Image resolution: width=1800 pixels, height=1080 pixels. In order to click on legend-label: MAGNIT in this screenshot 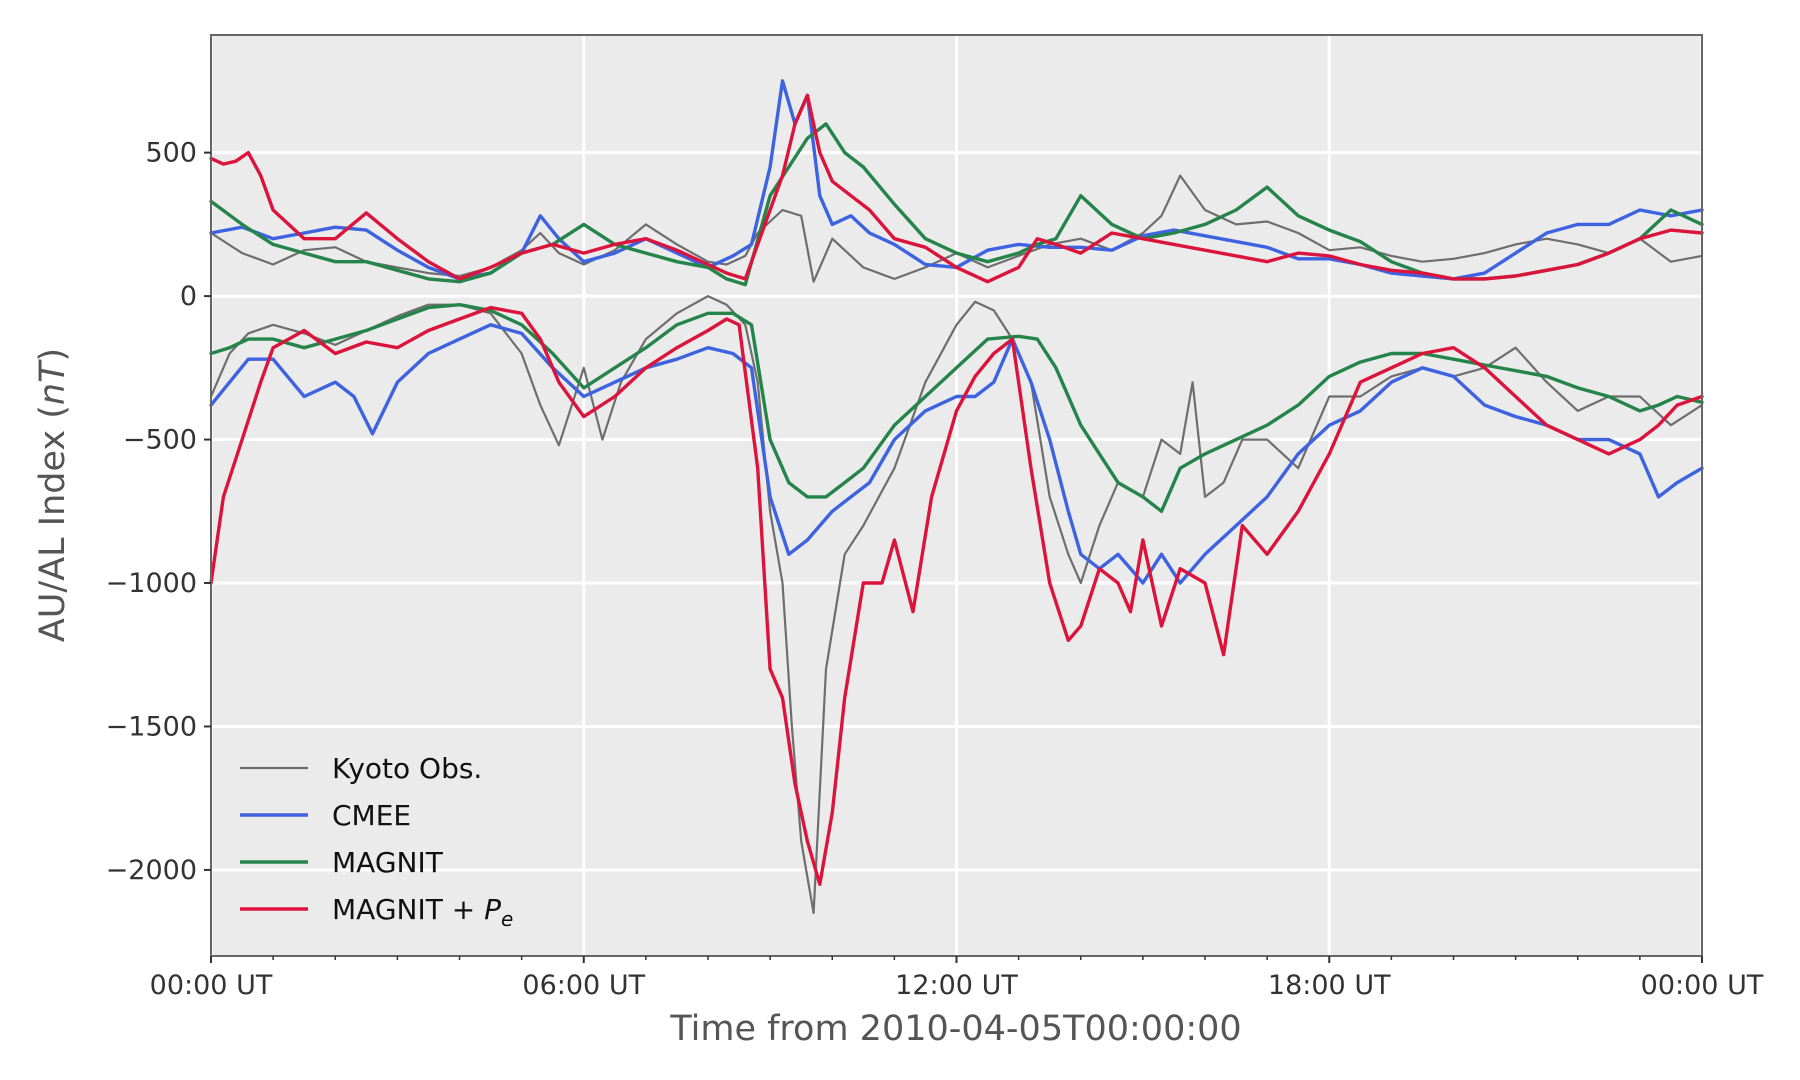, I will do `click(388, 862)`.